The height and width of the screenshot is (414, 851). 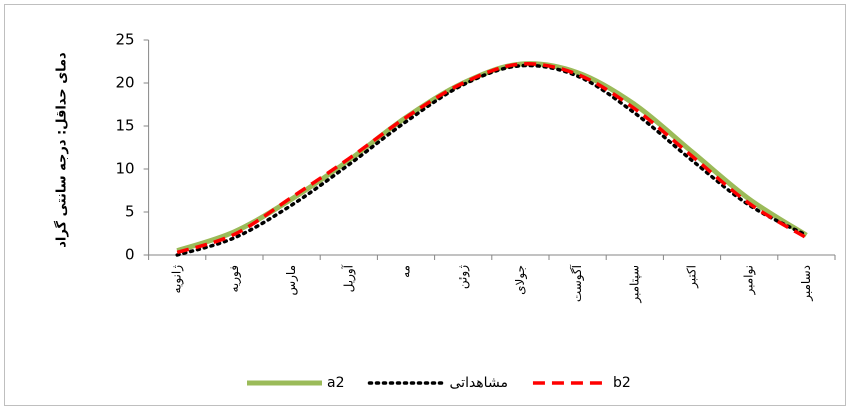 What do you see at coordinates (130, 255) in the screenshot?
I see `y-tick-label: 0` at bounding box center [130, 255].